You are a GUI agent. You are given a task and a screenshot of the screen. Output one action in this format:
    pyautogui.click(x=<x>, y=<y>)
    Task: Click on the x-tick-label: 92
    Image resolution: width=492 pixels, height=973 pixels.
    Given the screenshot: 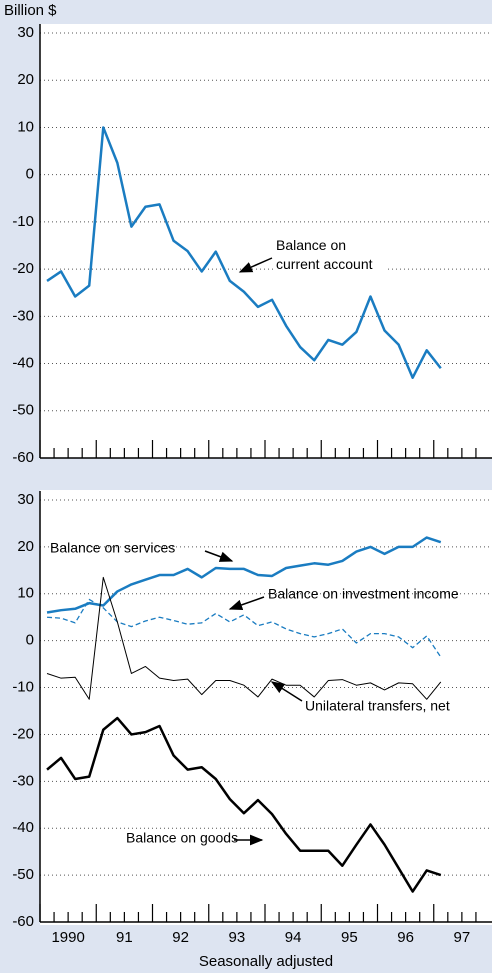 What is the action you would take?
    pyautogui.click(x=180, y=937)
    